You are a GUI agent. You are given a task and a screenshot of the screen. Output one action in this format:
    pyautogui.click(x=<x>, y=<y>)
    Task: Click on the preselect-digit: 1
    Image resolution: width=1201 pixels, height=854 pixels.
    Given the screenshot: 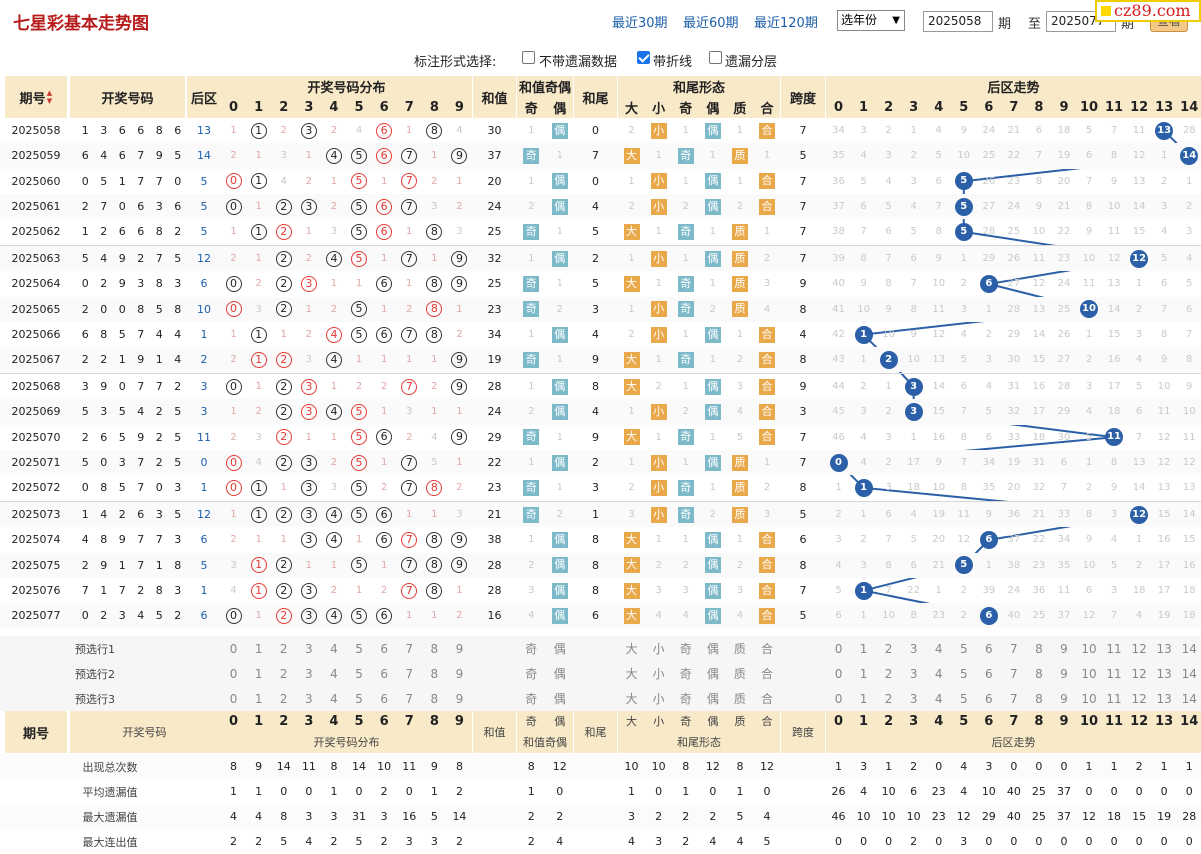 What is the action you would take?
    pyautogui.click(x=258, y=673)
    